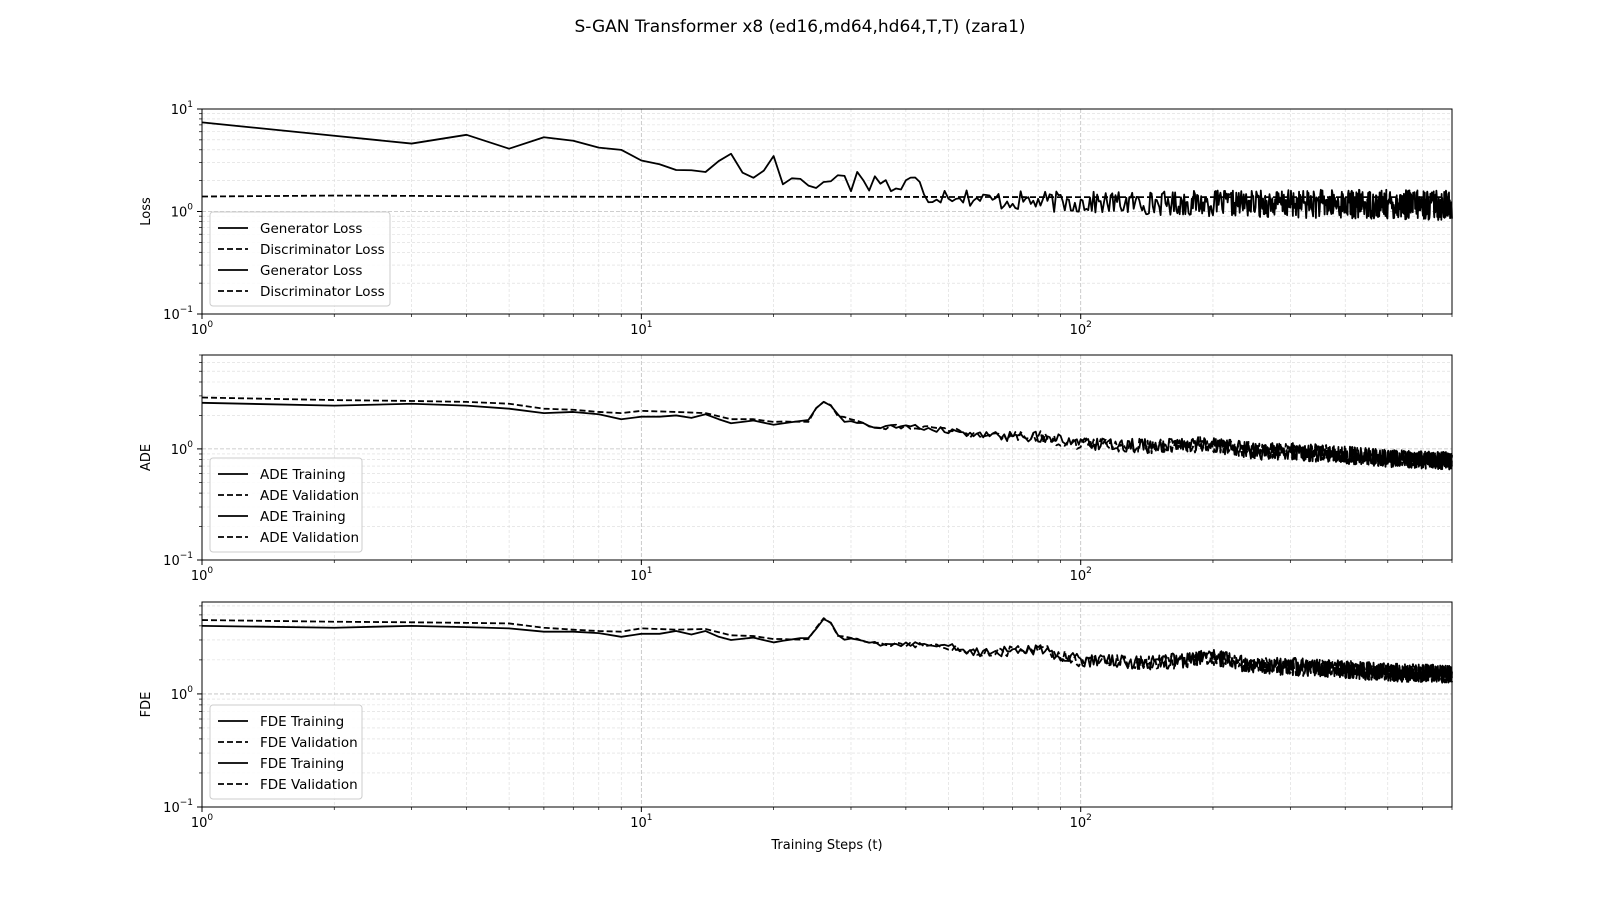 The image size is (1600, 900). What do you see at coordinates (146, 211) in the screenshot?
I see `y-axis-label: Loss` at bounding box center [146, 211].